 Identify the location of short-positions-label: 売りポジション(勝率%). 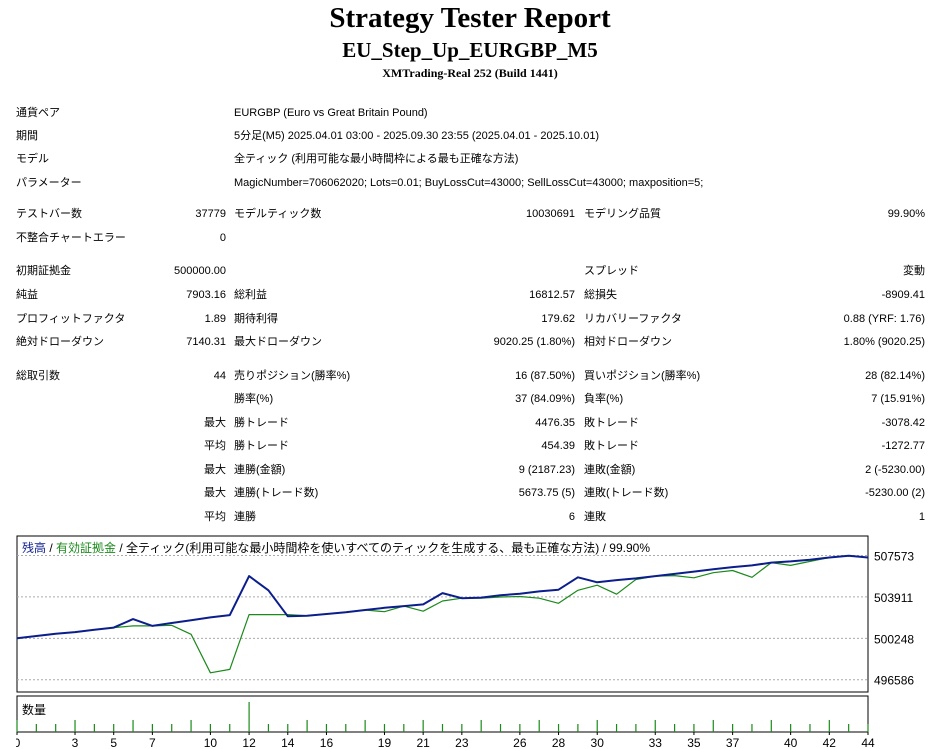
(292, 376).